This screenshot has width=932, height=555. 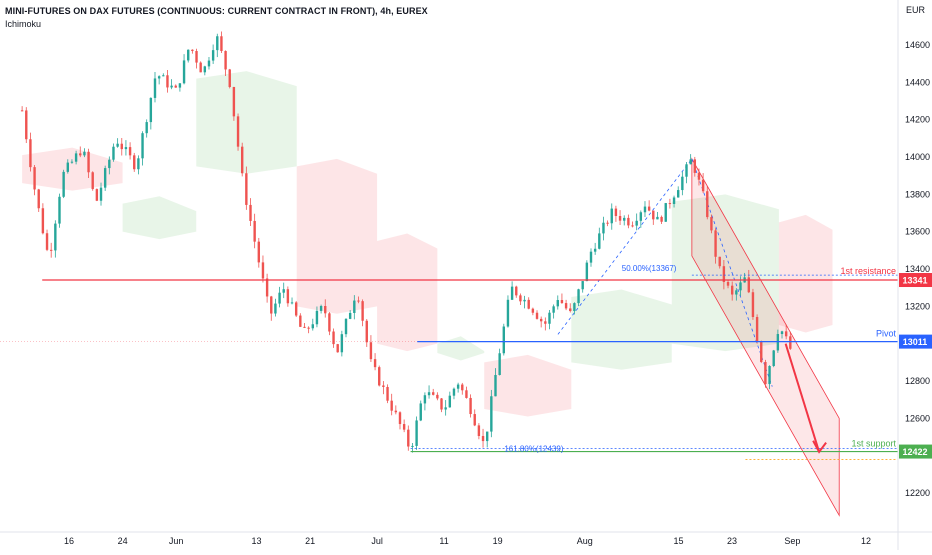 What do you see at coordinates (69, 541) in the screenshot?
I see `x-tick-label: 16` at bounding box center [69, 541].